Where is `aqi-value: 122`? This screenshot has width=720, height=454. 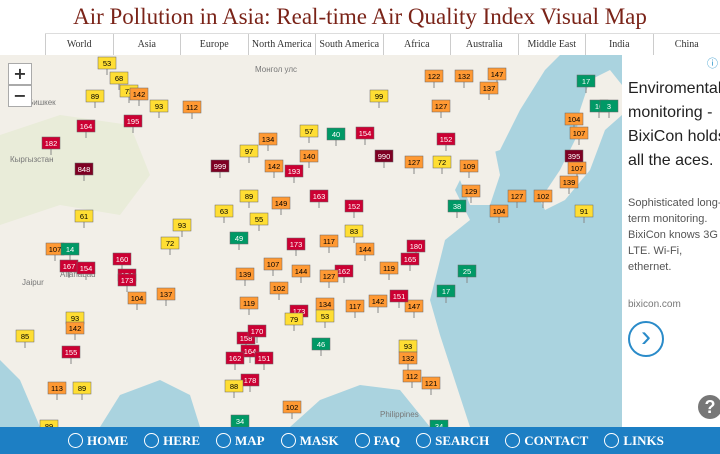
aqi-value: 122 is located at coordinates (434, 76).